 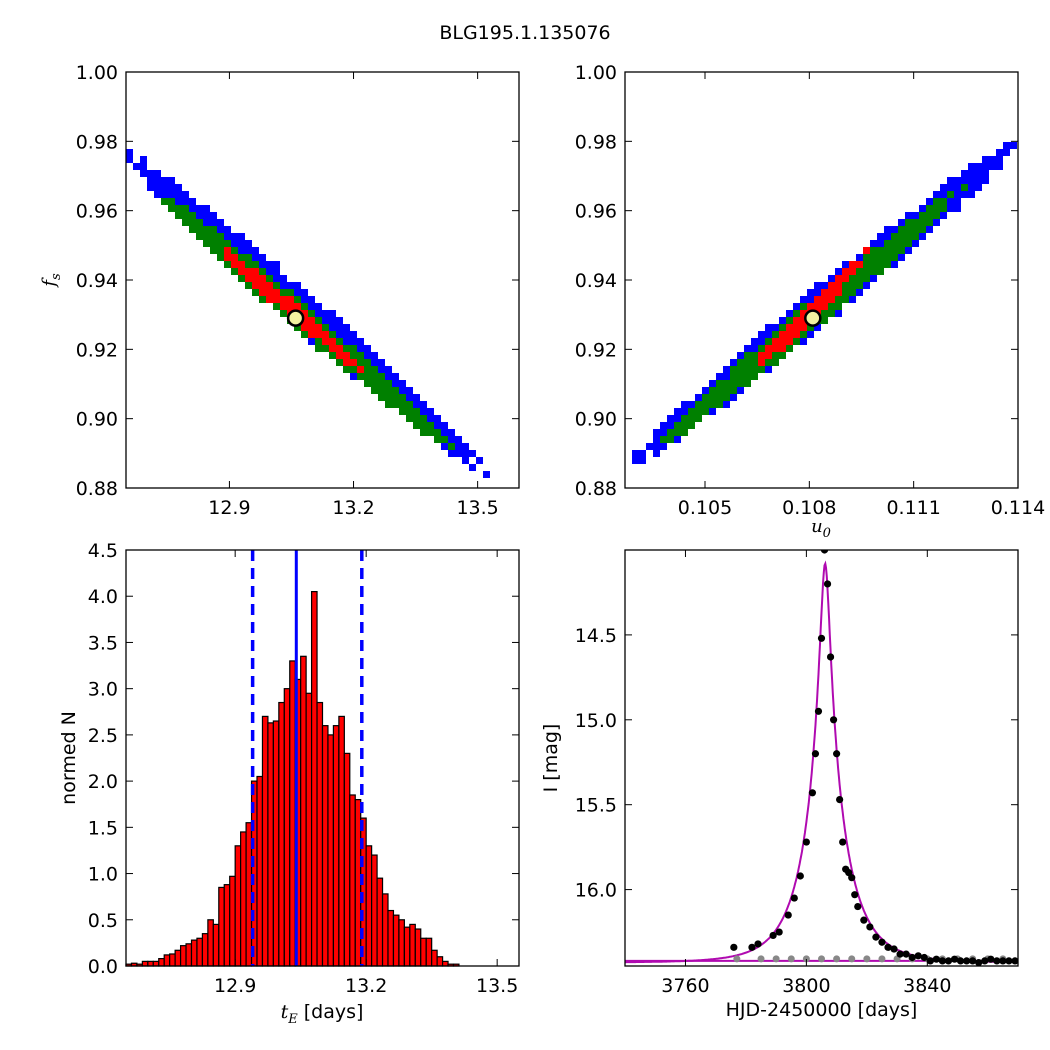 I want to click on y-axis-label: I [mag], so click(x=551, y=758).